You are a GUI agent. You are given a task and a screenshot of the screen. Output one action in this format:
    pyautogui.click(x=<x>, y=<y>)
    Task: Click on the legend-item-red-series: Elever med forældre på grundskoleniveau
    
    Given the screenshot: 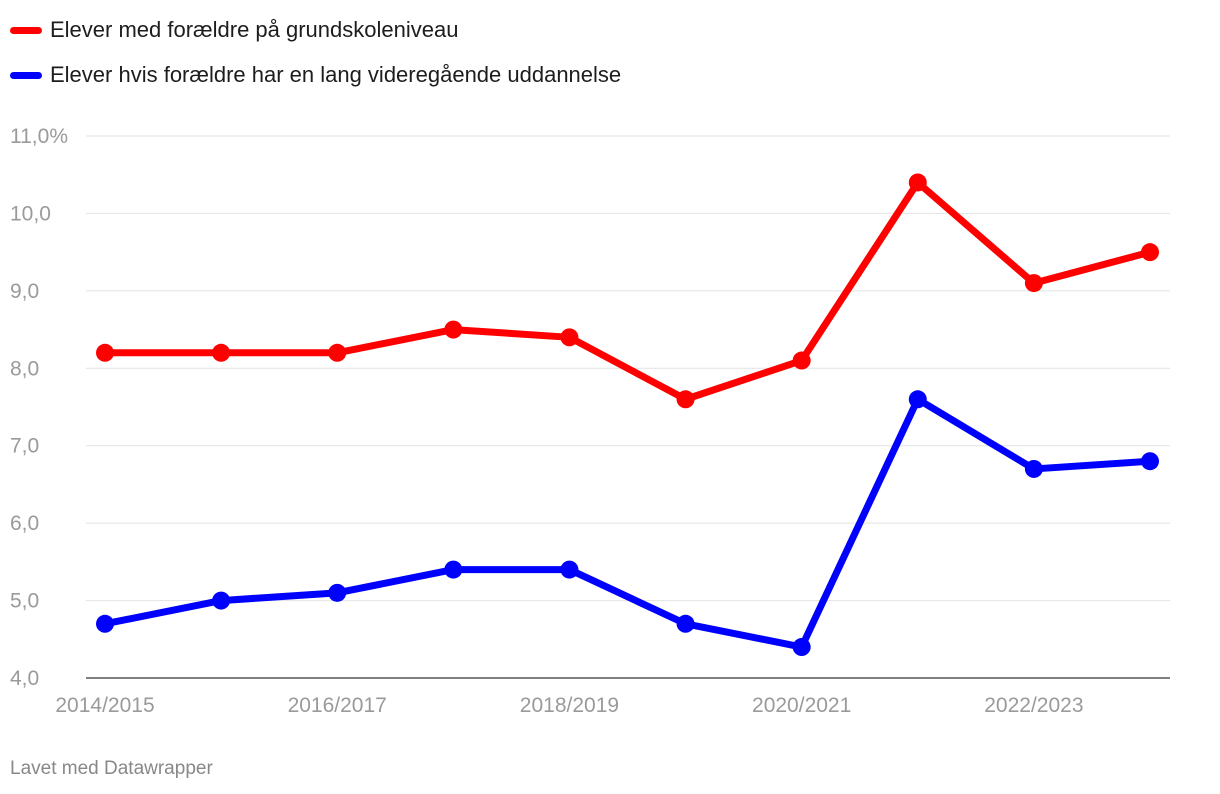 What is the action you would take?
    pyautogui.click(x=315, y=30)
    